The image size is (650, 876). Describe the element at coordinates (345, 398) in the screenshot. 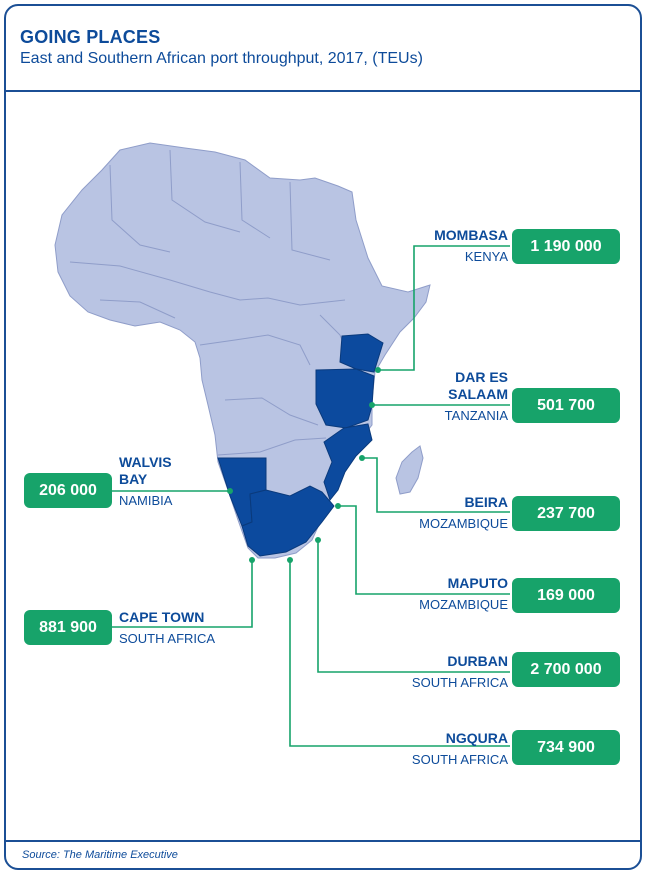

I see `tanzania-highlight` at that location.